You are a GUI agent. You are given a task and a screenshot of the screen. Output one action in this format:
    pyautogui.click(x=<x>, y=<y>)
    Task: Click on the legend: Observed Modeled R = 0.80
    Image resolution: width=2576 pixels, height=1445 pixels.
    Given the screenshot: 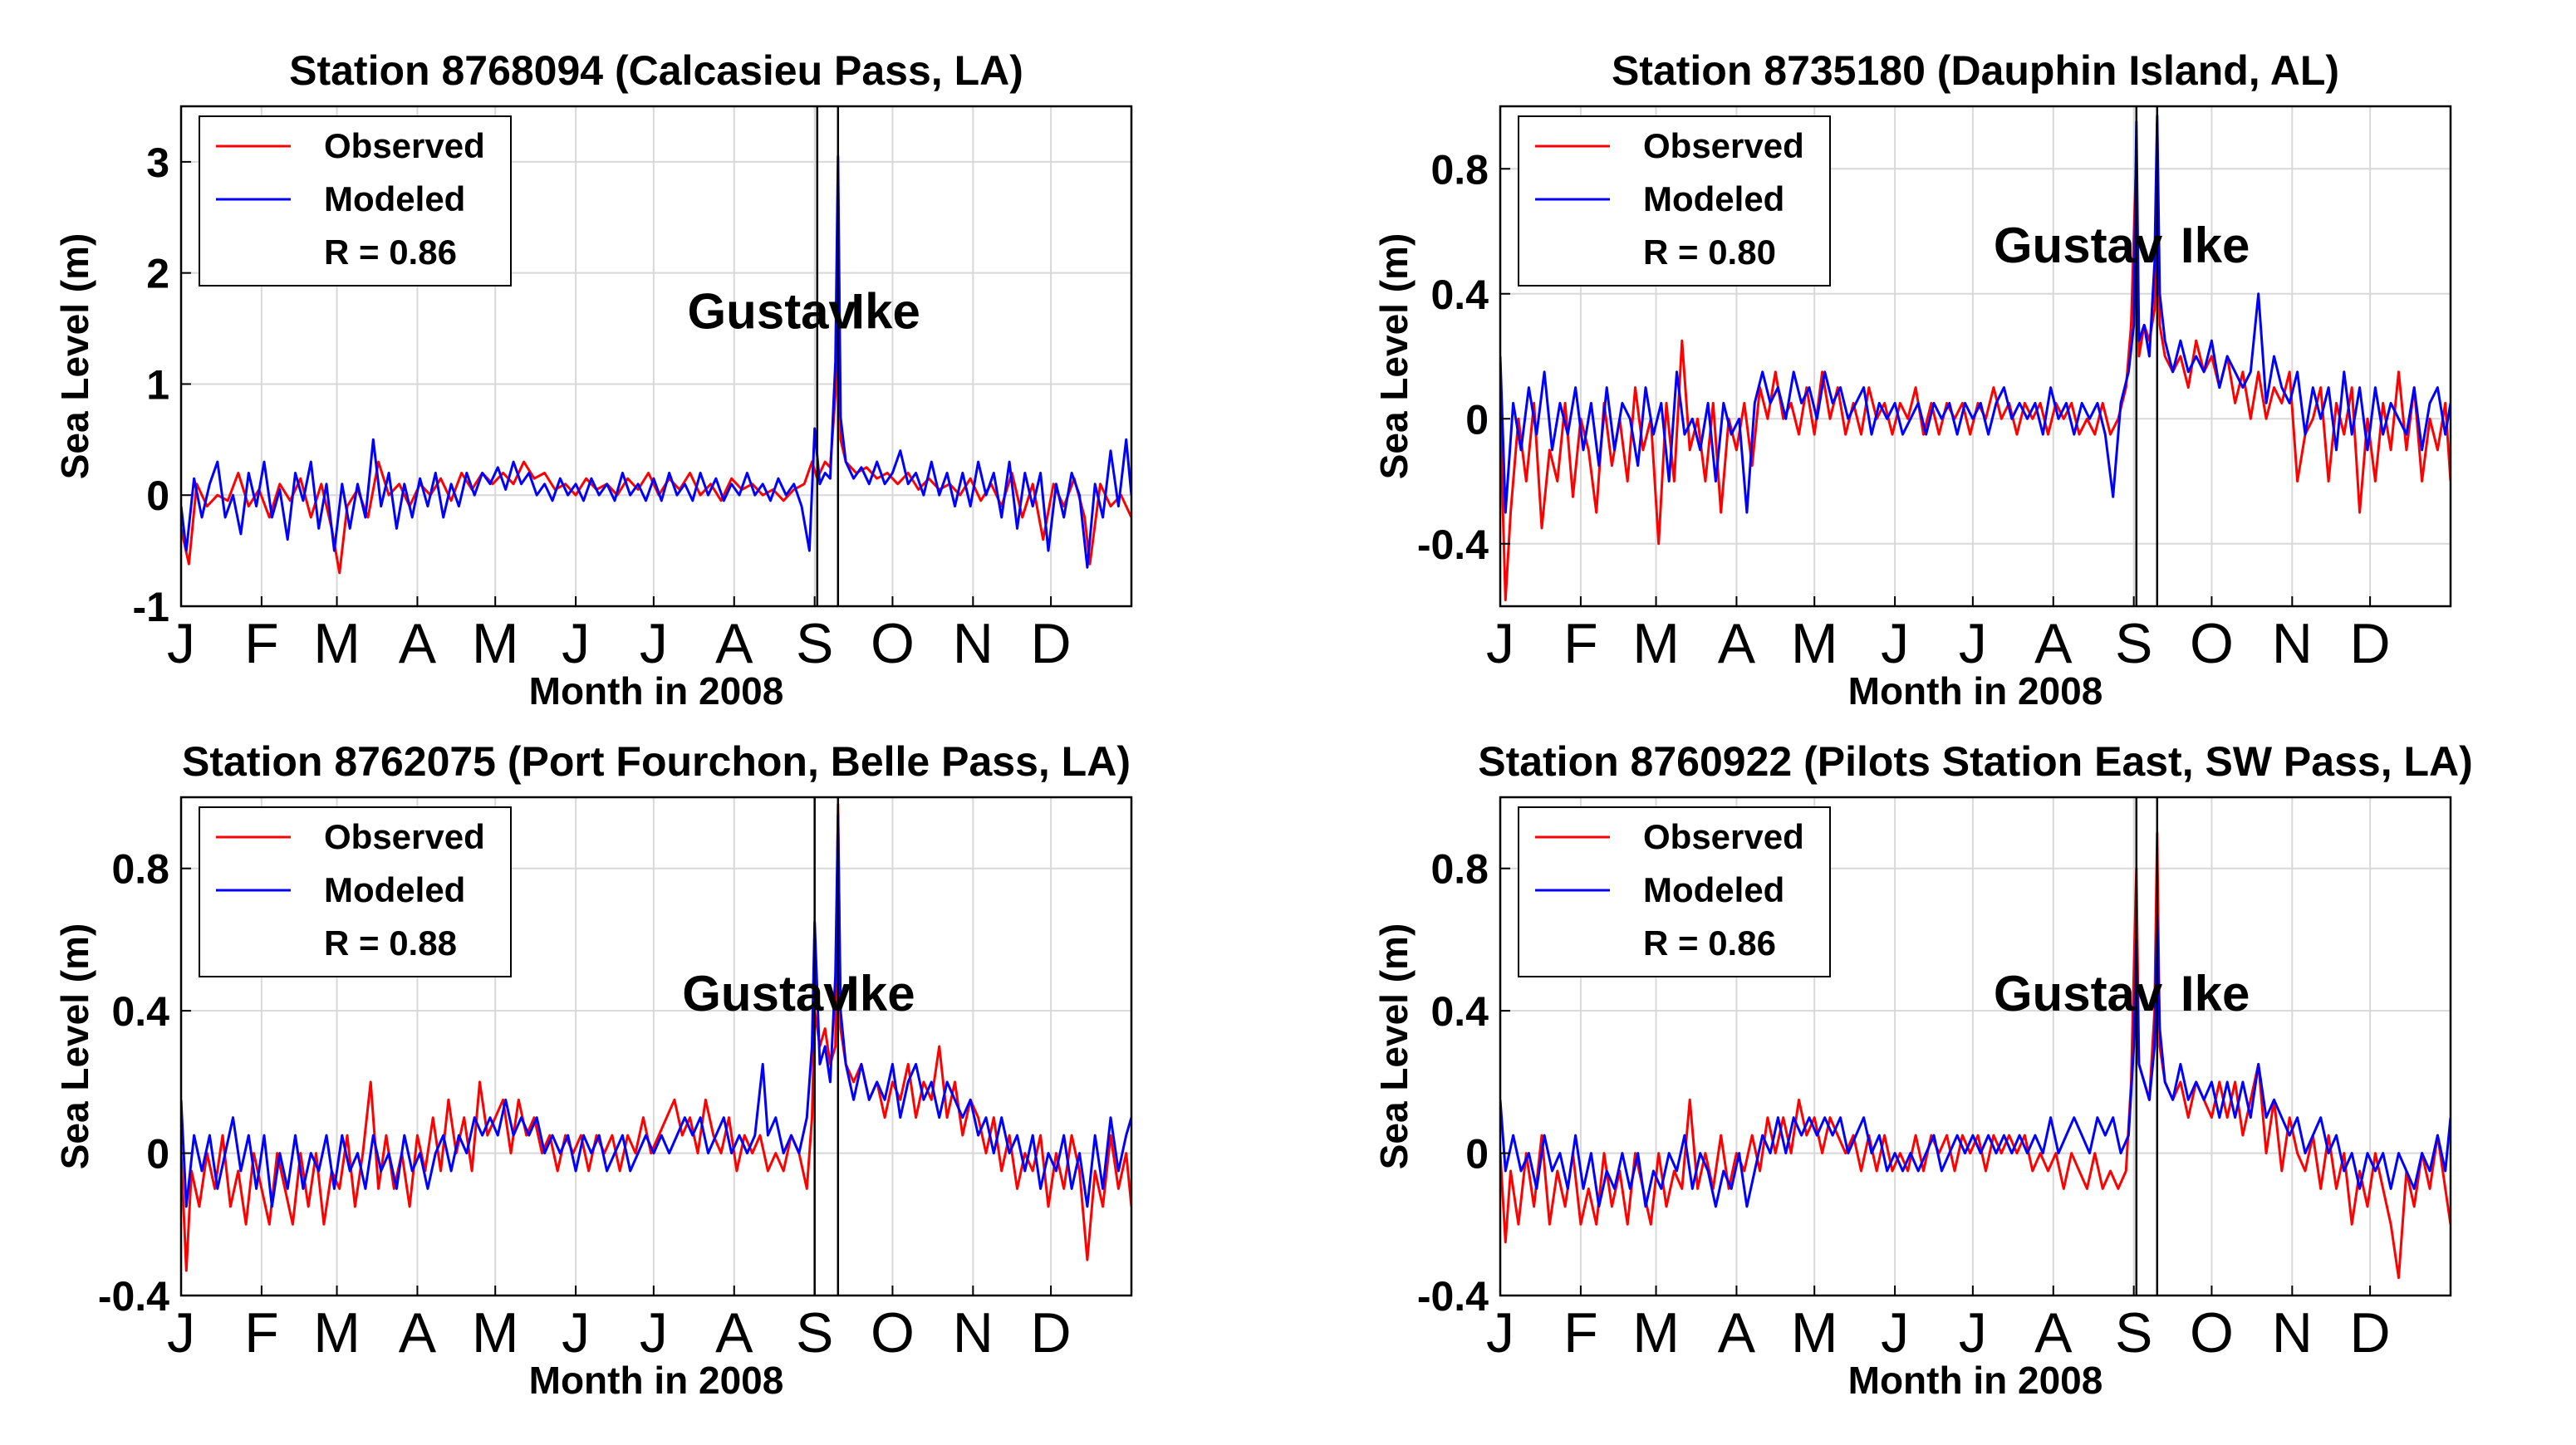 What is the action you would take?
    pyautogui.click(x=1674, y=201)
    